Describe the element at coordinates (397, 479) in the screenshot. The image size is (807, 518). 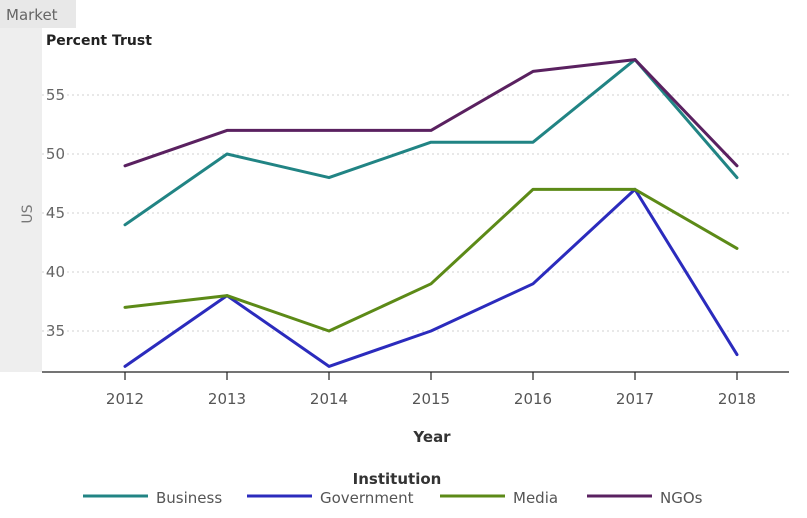
I see `legend-title: Institution` at that location.